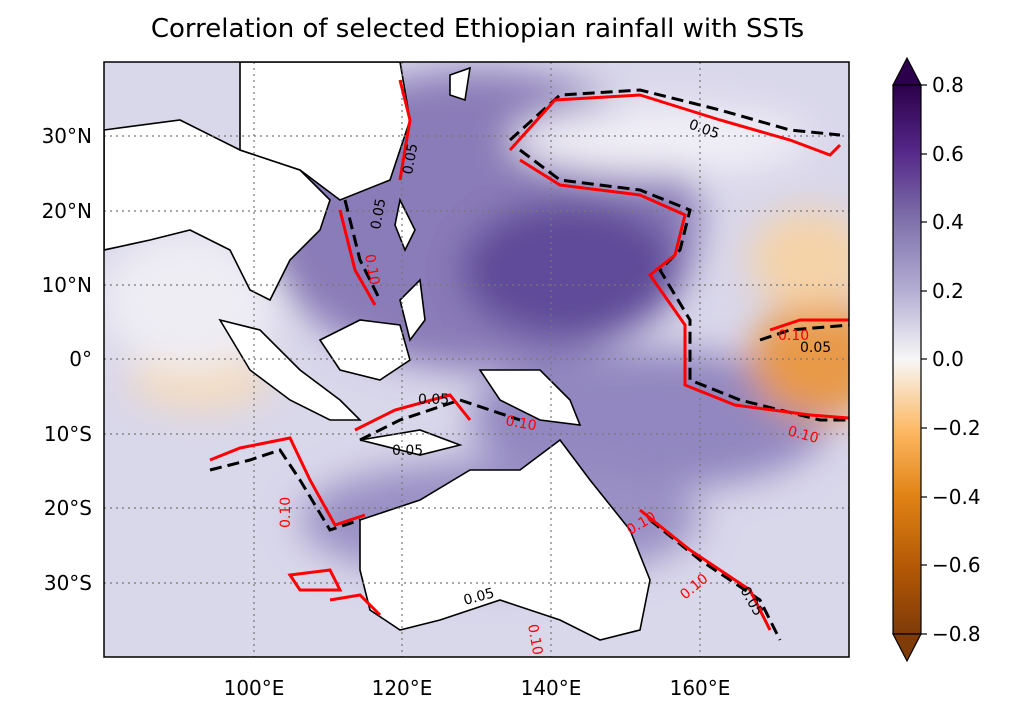 Image resolution: width=1031 pixels, height=719 pixels. Describe the element at coordinates (254, 688) in the screenshot. I see `lon-tick-label: 100°E` at that location.